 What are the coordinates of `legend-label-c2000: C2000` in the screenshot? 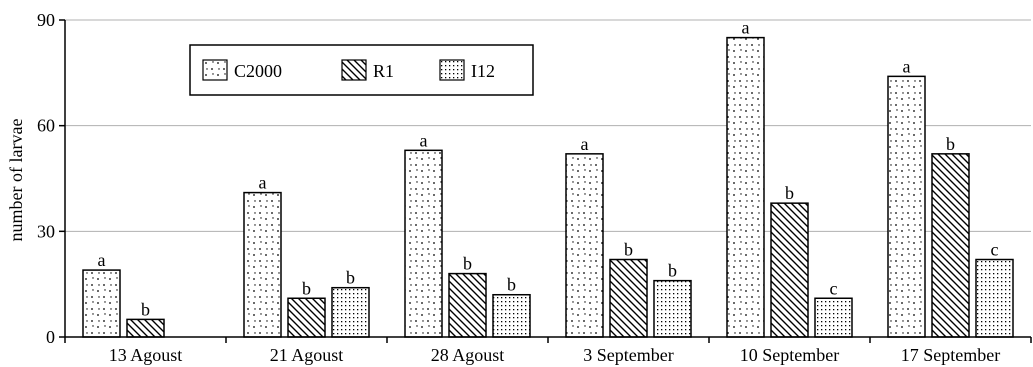 It's located at (258, 71).